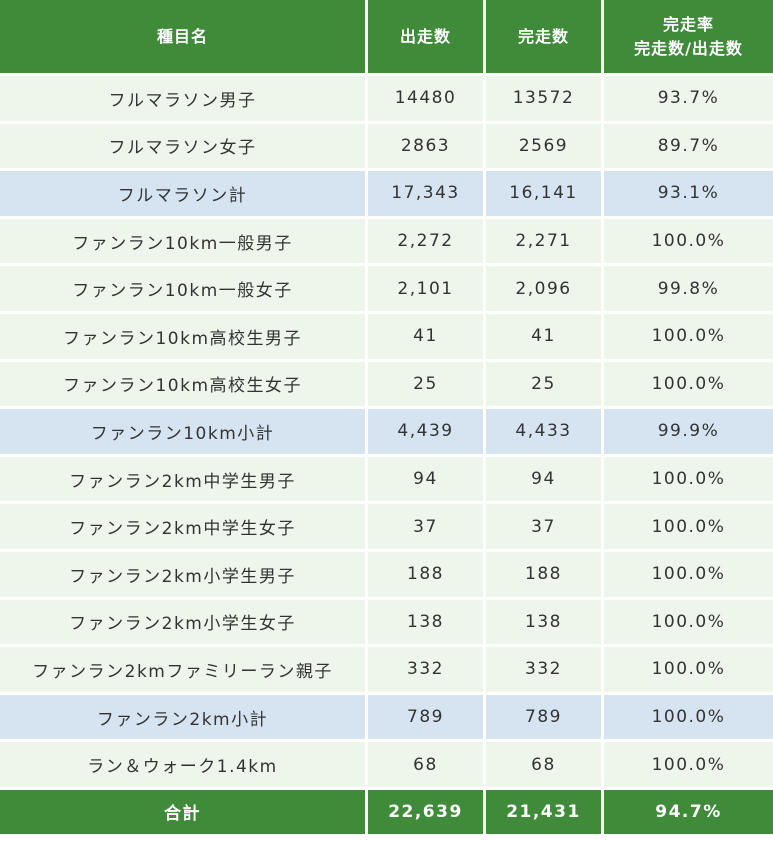  What do you see at coordinates (427, 100) in the screenshot?
I see `cell-starters: 14480` at bounding box center [427, 100].